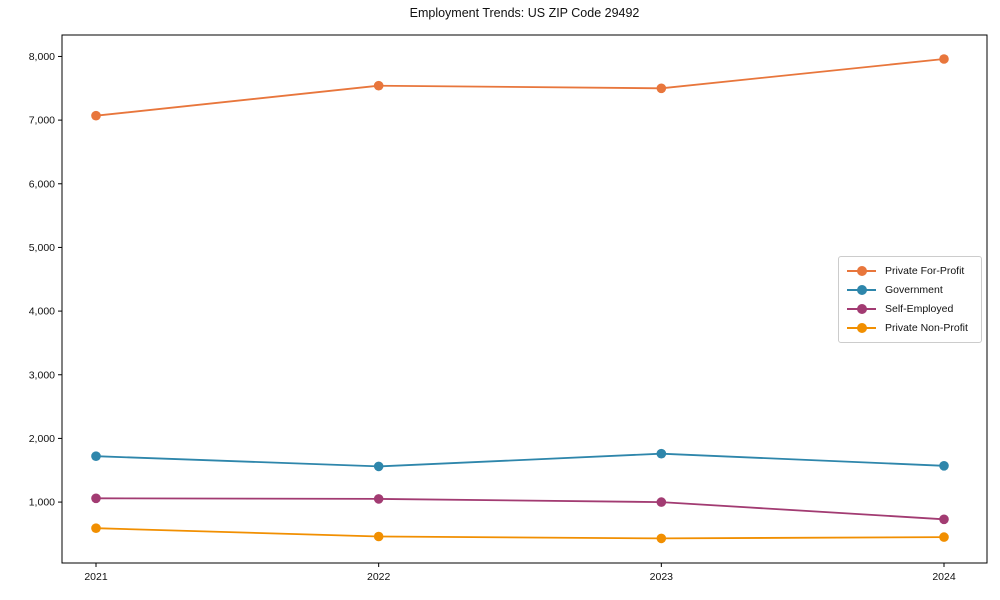 Image resolution: width=1000 pixels, height=600 pixels. What do you see at coordinates (42, 439) in the screenshot?
I see `y-tick-label-2000: 2,000` at bounding box center [42, 439].